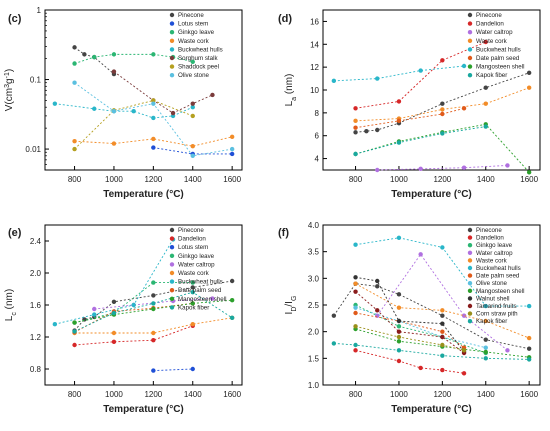 The image size is (550, 431). I want to click on legend-entry: Waste cork, so click(492, 260).